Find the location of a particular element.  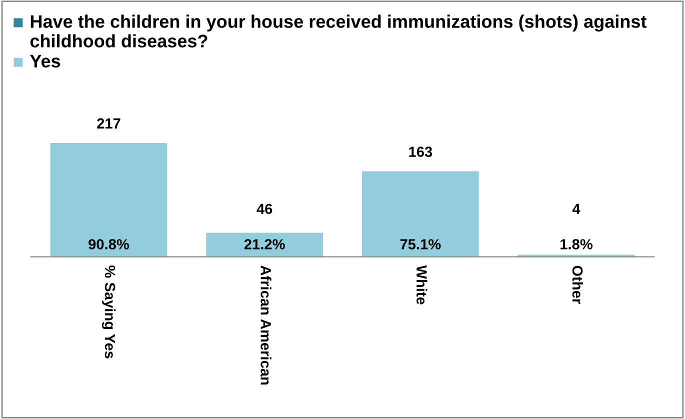

x-tick-label: % Saying Yes is located at coordinates (109, 312).